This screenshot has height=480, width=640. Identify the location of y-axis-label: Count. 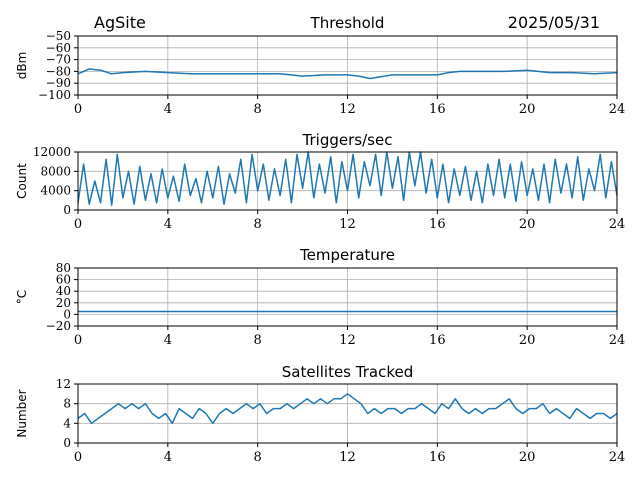
(22, 181).